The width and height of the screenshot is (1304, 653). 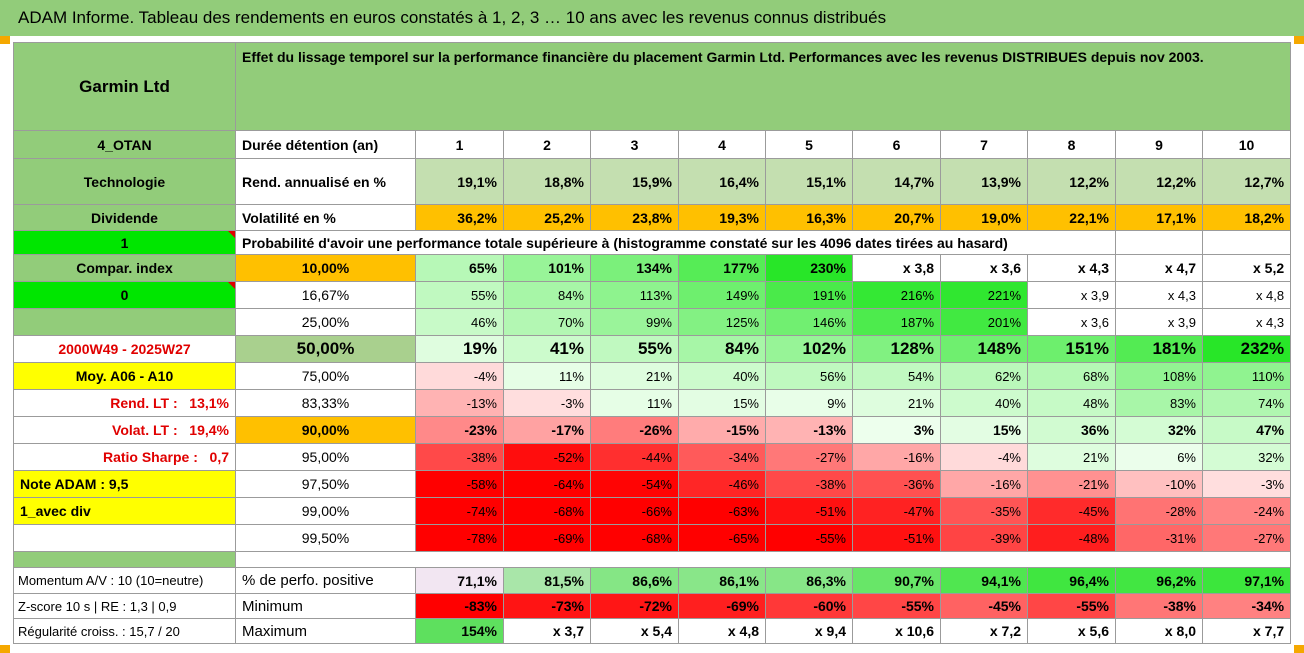 I want to click on spacer-left, so click(x=124, y=559).